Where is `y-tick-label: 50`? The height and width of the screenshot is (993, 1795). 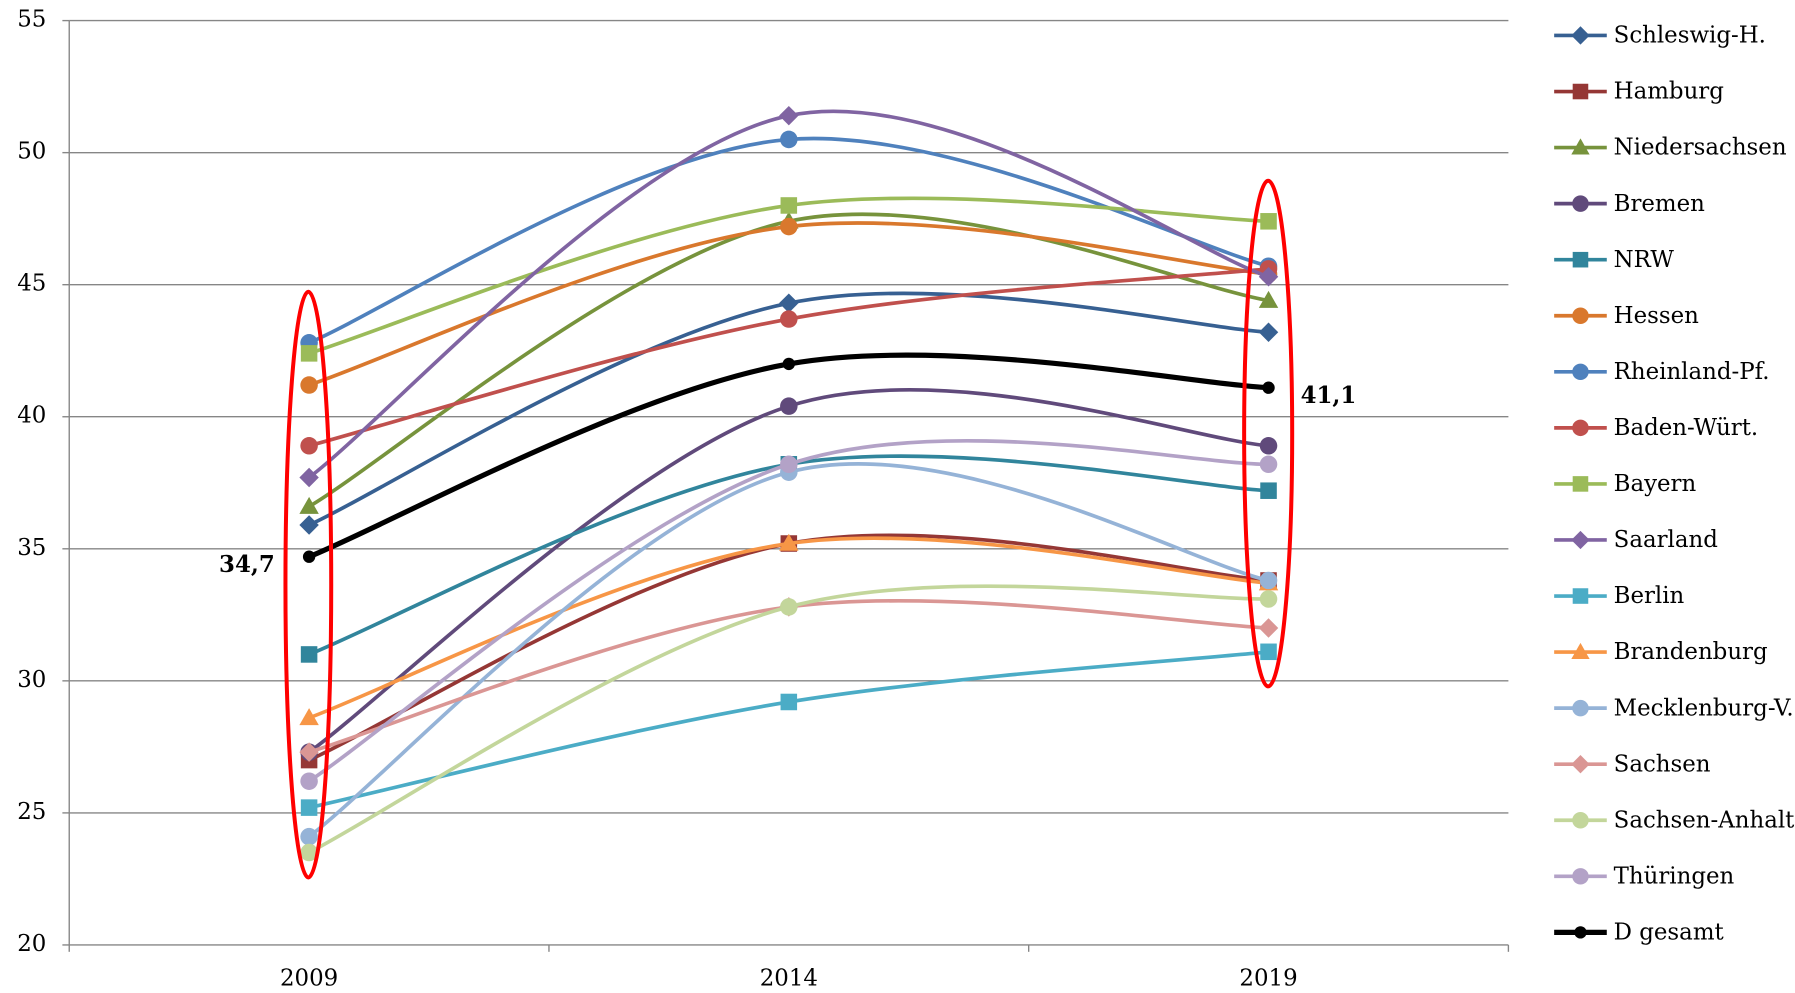
y-tick-label: 50 is located at coordinates (31, 152).